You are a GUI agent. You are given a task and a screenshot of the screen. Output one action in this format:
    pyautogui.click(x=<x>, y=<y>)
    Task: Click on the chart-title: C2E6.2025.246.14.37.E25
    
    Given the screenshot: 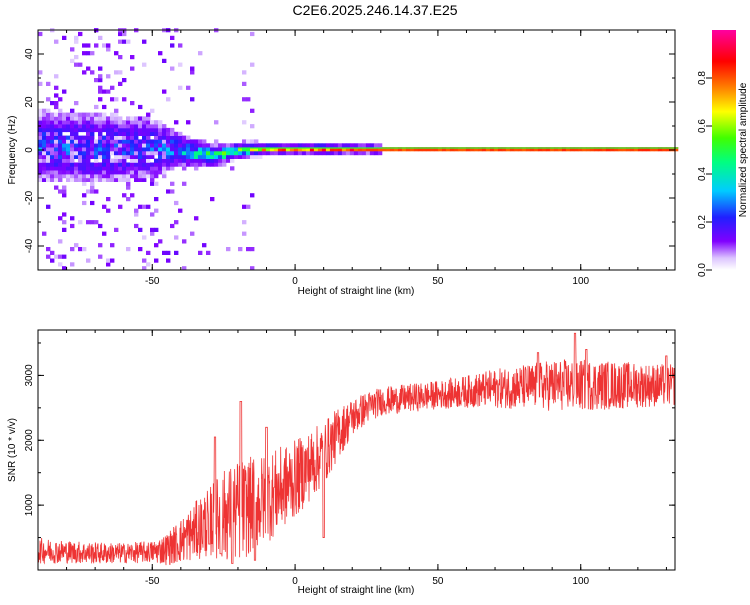 What is the action you would take?
    pyautogui.click(x=374, y=10)
    